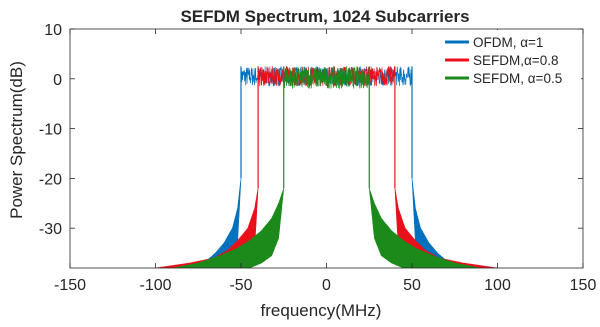  Describe the element at coordinates (515, 60) in the screenshot. I see `legend-label-2: SEFDM,α=0.8` at that location.